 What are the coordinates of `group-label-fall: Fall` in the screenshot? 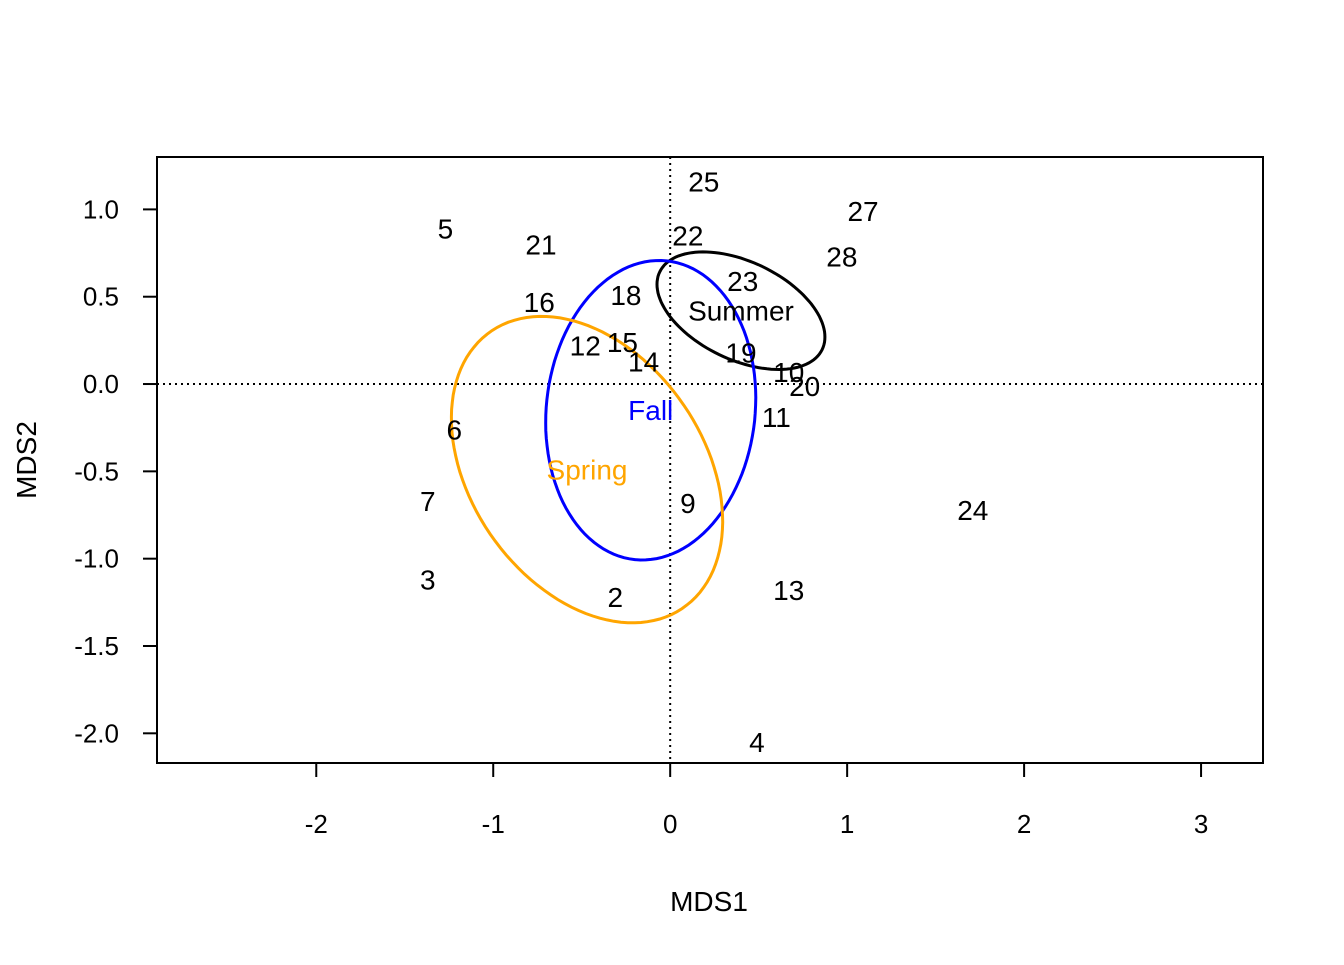 It's located at (650, 410).